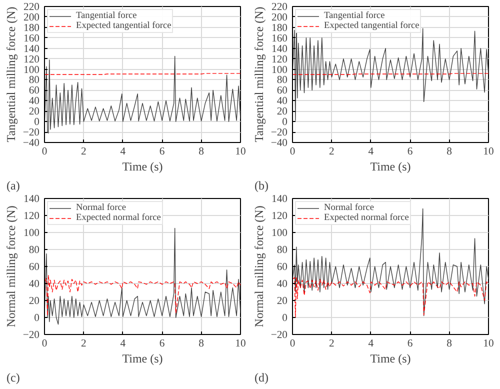 Image resolution: width=500 pixels, height=389 pixels. Describe the element at coordinates (261, 377) in the screenshot. I see `text: (d)` at that location.